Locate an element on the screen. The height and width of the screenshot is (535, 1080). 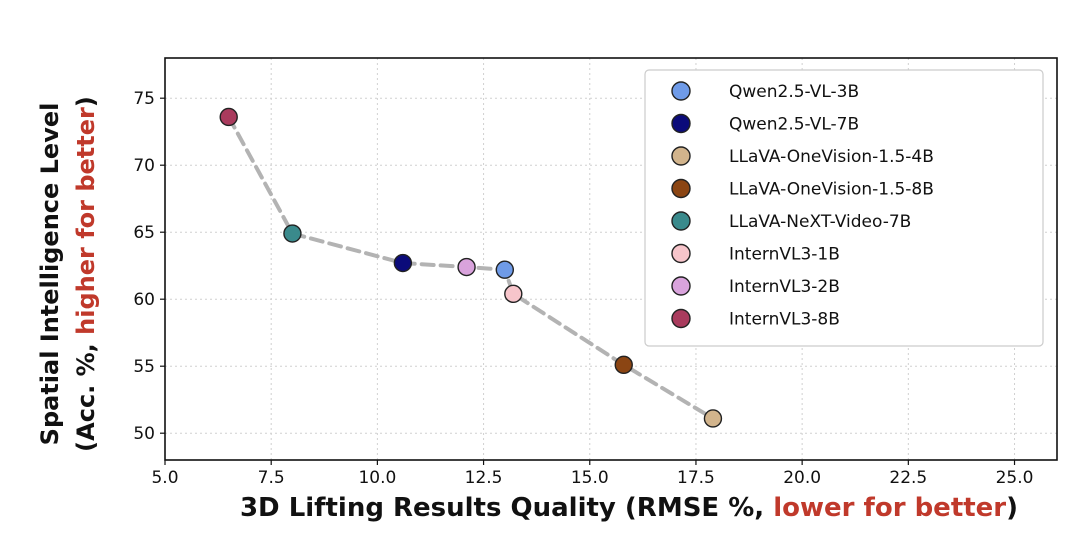
x-tick-label: 7.5 is located at coordinates (271, 478).